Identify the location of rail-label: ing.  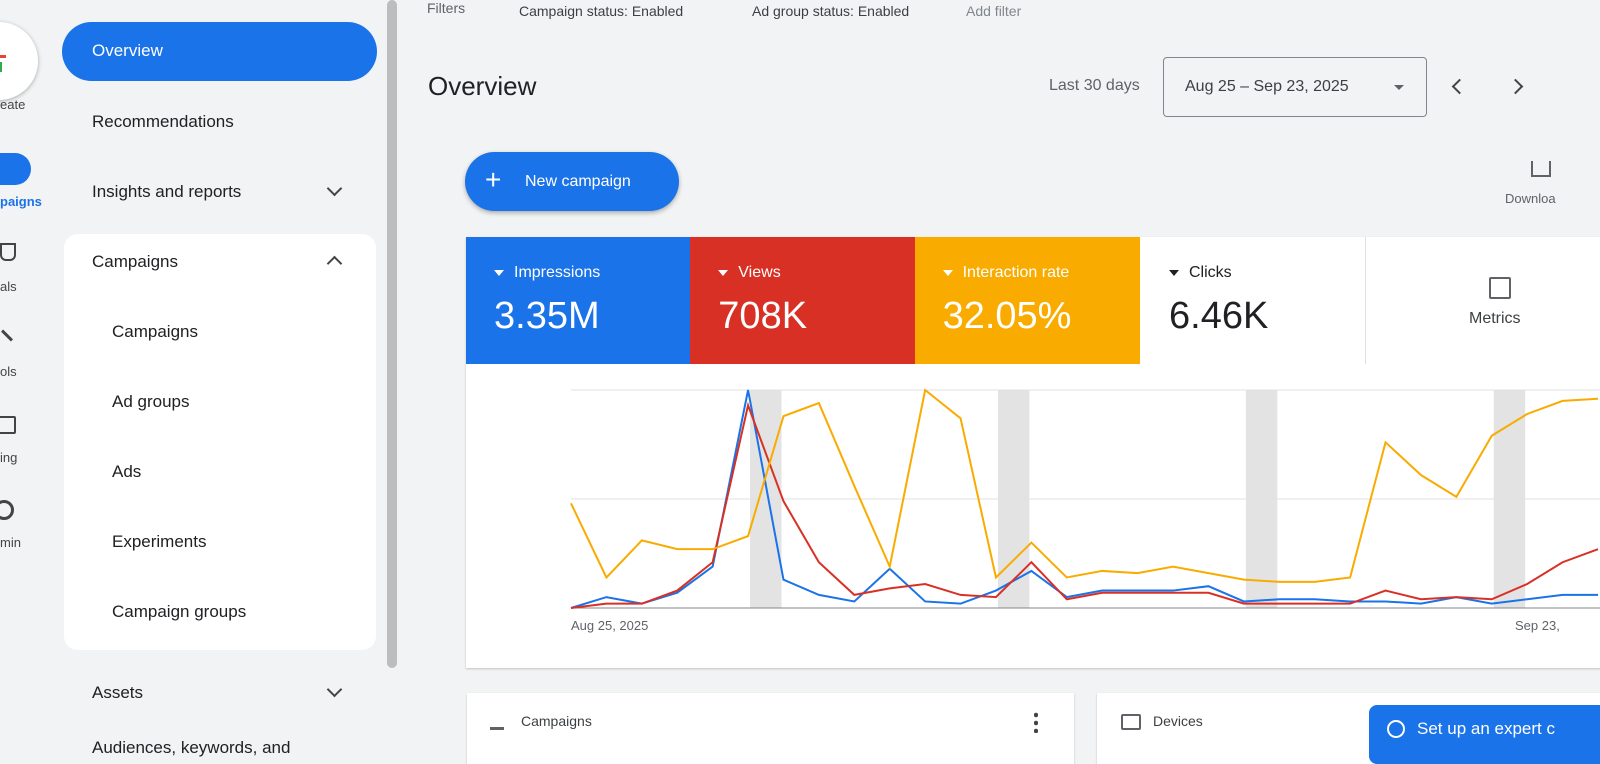
(9, 457).